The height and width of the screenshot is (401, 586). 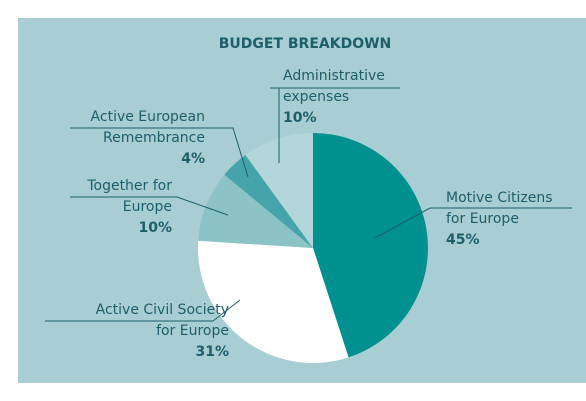 What do you see at coordinates (316, 97) in the screenshot?
I see `slice-label: expenses` at bounding box center [316, 97].